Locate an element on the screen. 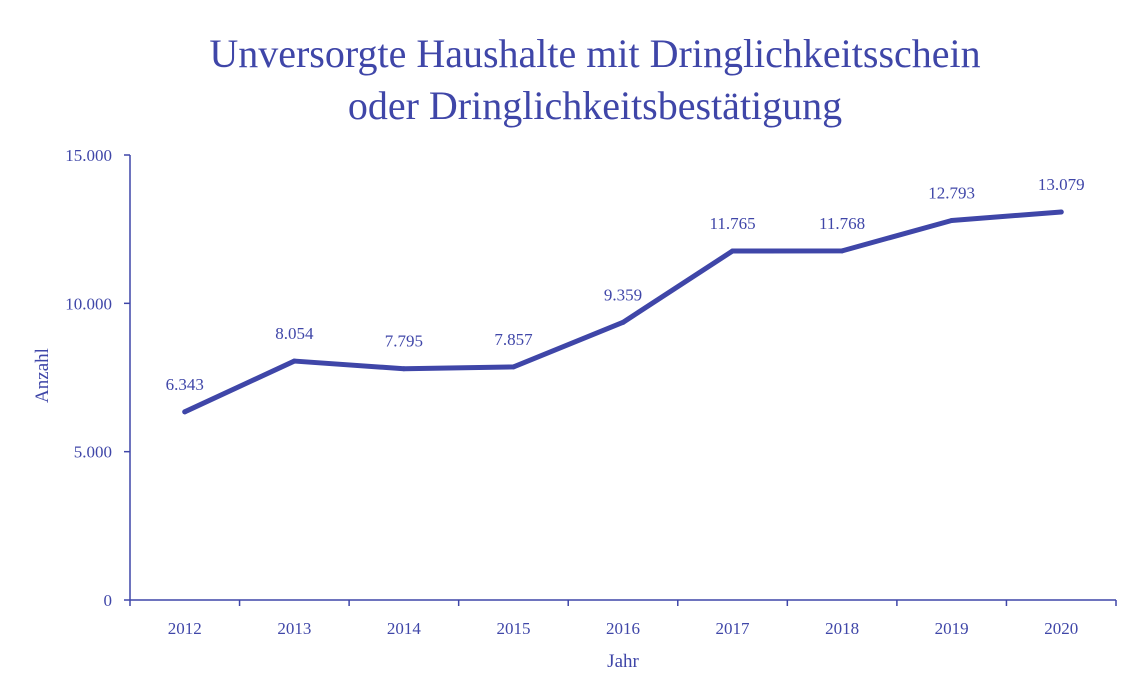 Image resolution: width=1140 pixels, height=699 pixels. data-label: 11.765 is located at coordinates (732, 223).